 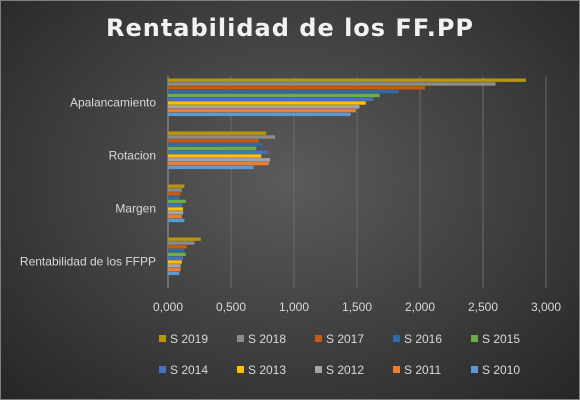 I want to click on legend-entry: S 2015, so click(x=501, y=339).